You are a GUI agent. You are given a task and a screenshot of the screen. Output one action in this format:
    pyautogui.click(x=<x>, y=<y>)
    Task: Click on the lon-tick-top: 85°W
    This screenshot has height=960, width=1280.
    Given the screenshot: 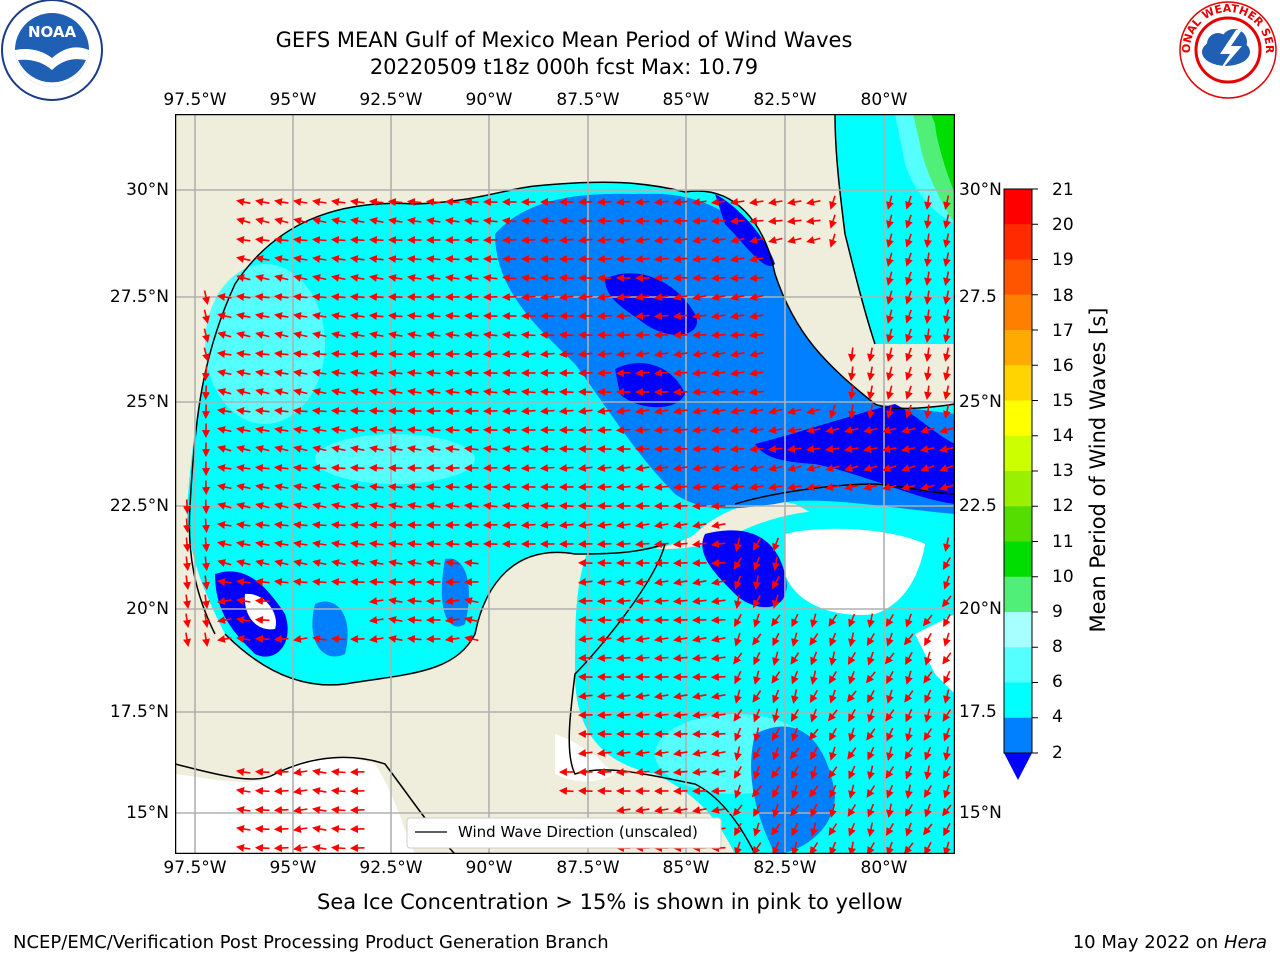 What is the action you would take?
    pyautogui.click(x=686, y=100)
    